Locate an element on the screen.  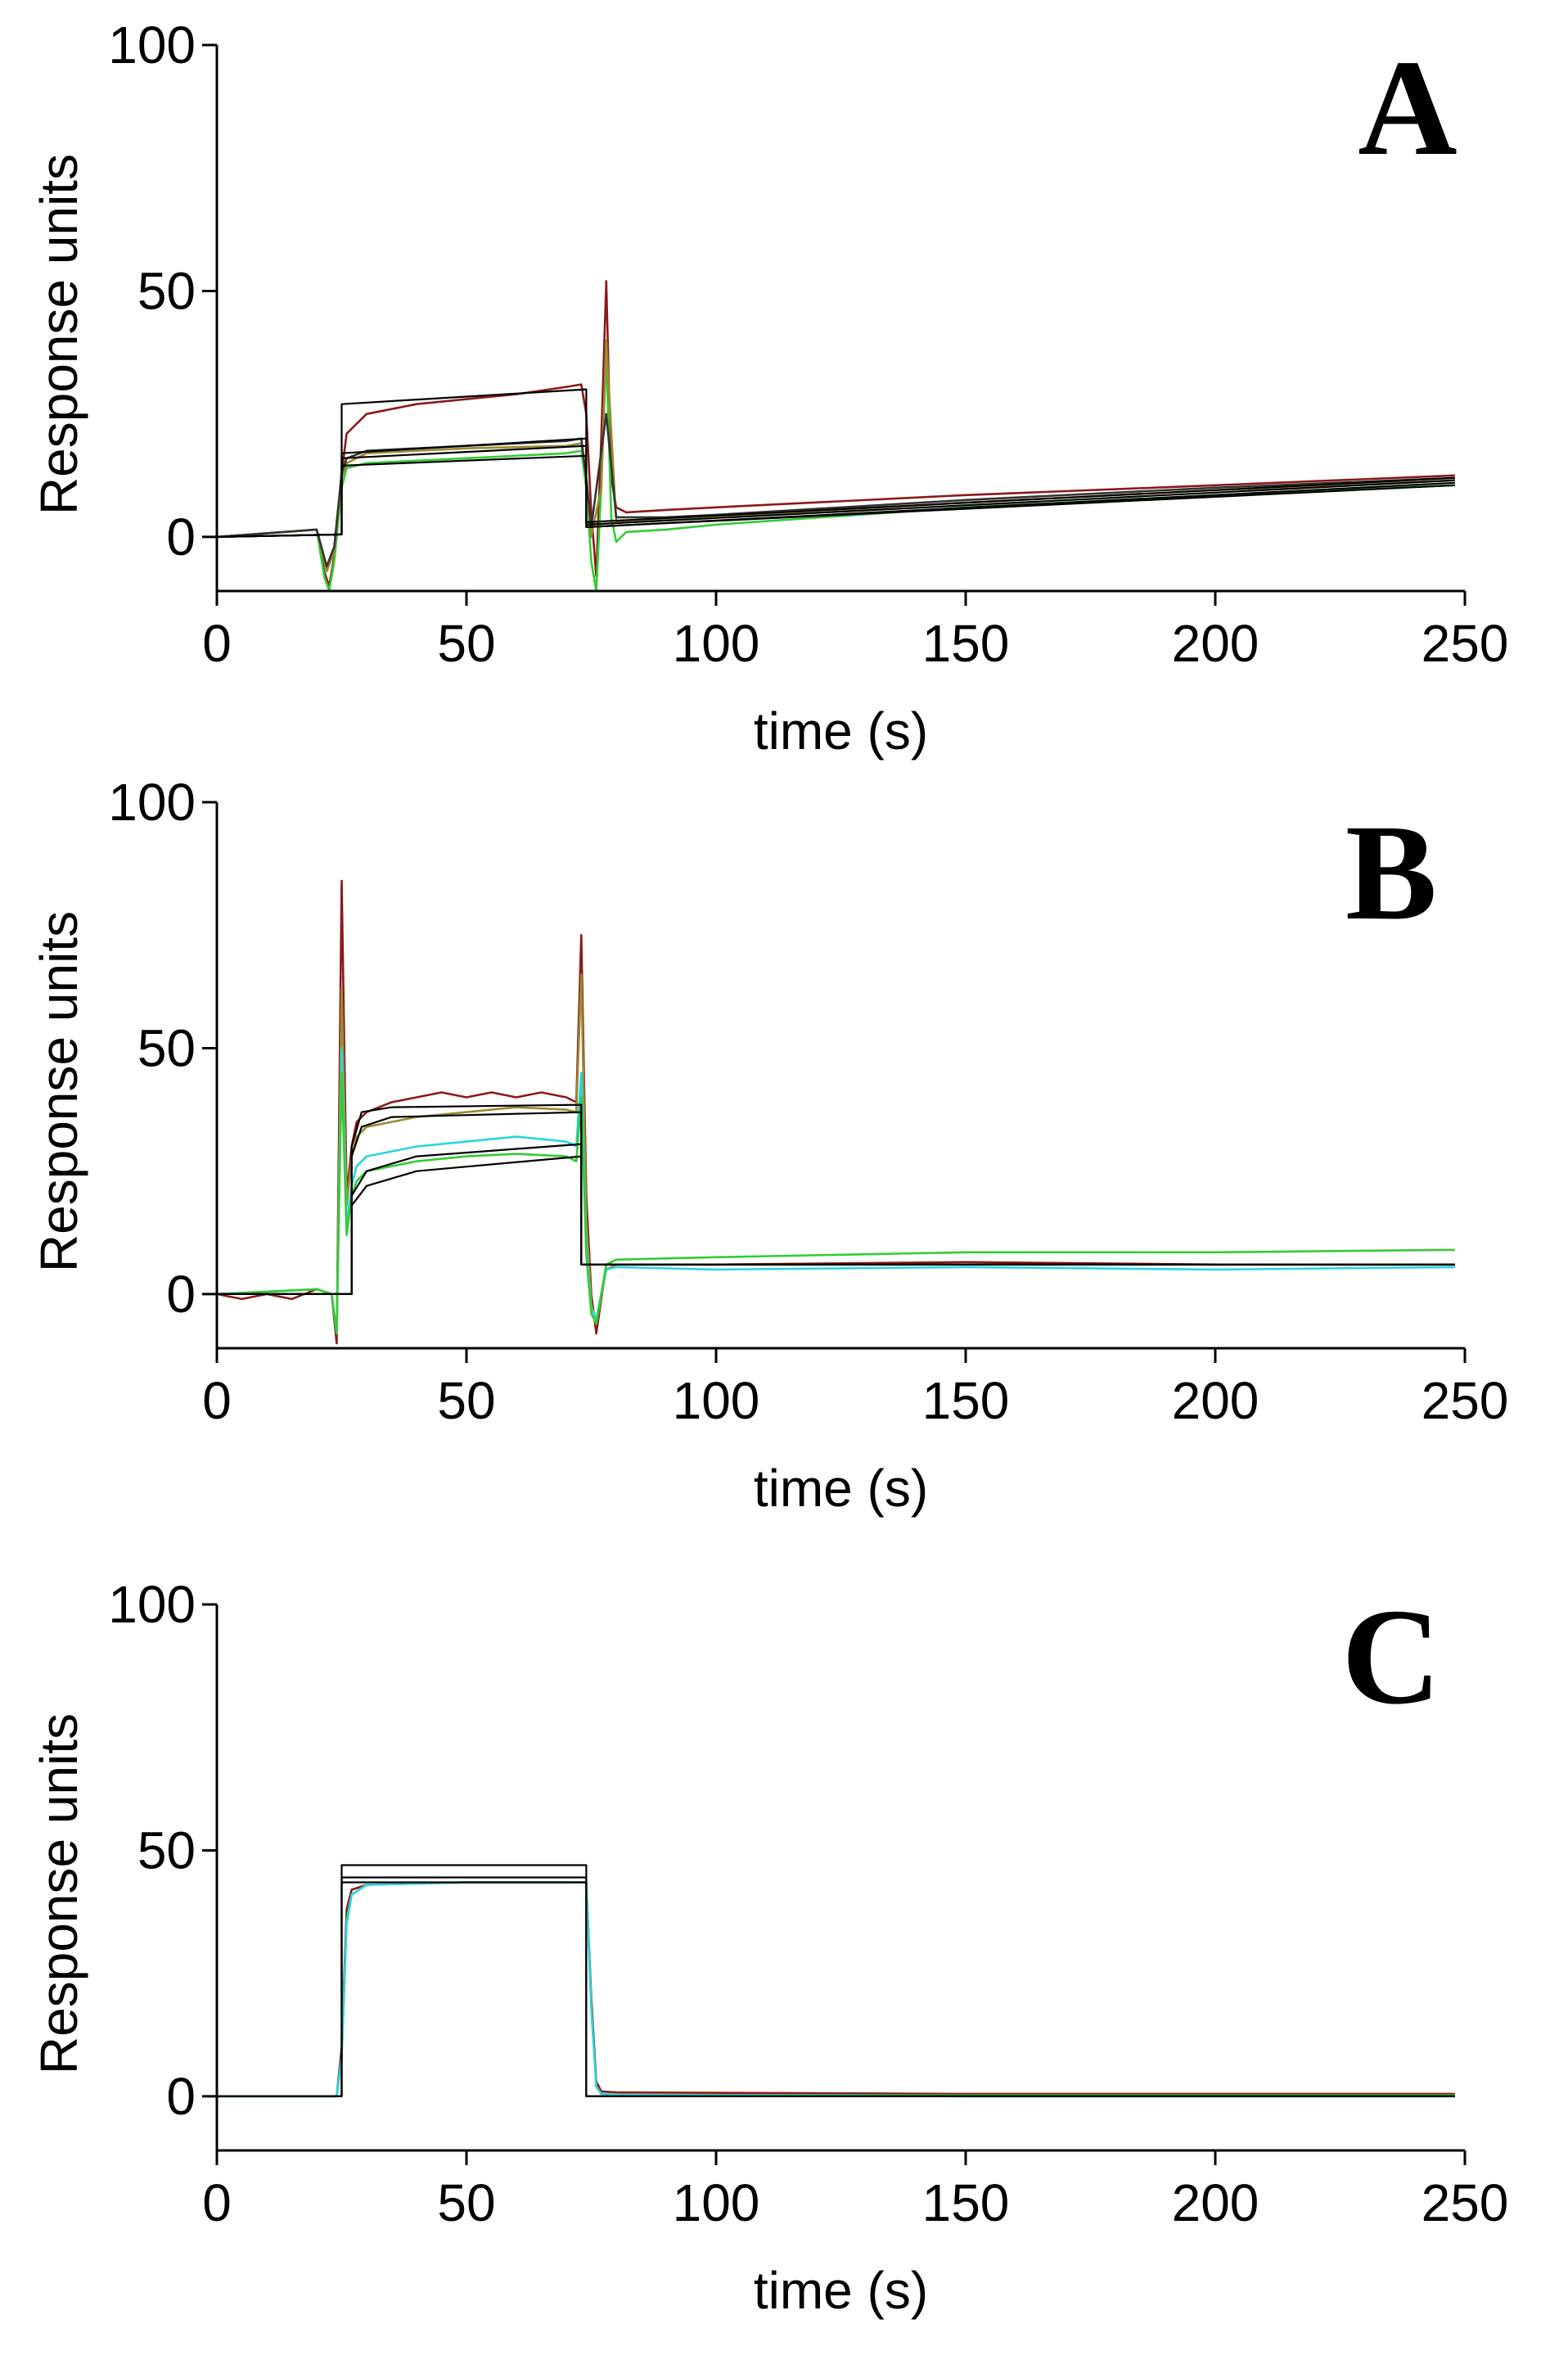
panel-letter: A is located at coordinates (1407, 108).